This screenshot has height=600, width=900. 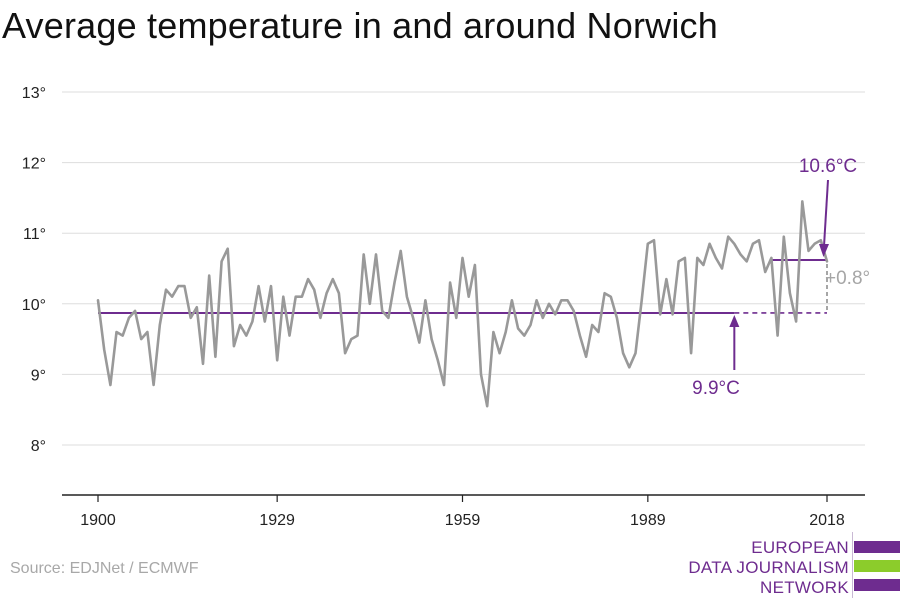 What do you see at coordinates (277, 520) in the screenshot?
I see `x-tick-label-1929: 1929` at bounding box center [277, 520].